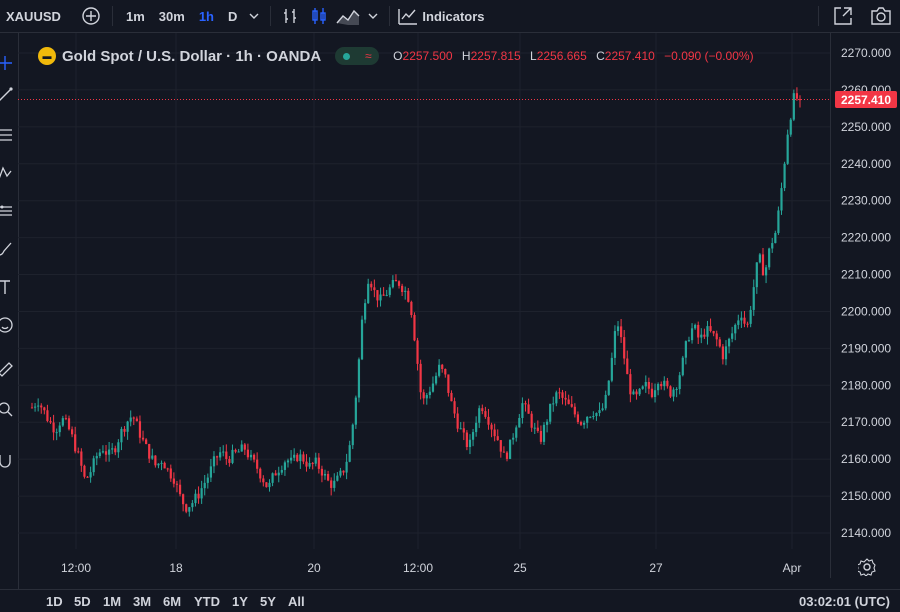 This screenshot has width=900, height=612. I want to click on camera-icon, so click(881, 16).